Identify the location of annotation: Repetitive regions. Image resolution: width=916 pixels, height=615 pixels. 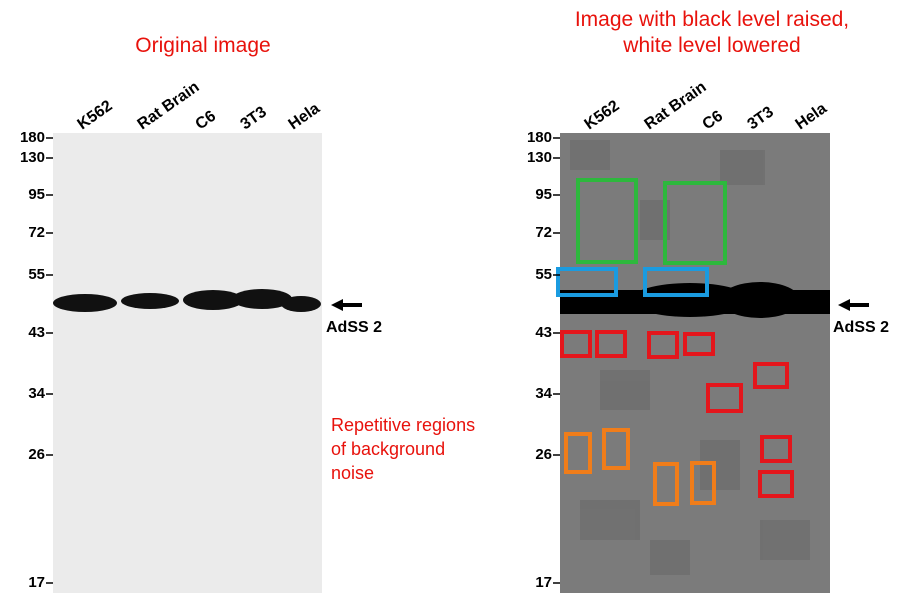
(403, 425).